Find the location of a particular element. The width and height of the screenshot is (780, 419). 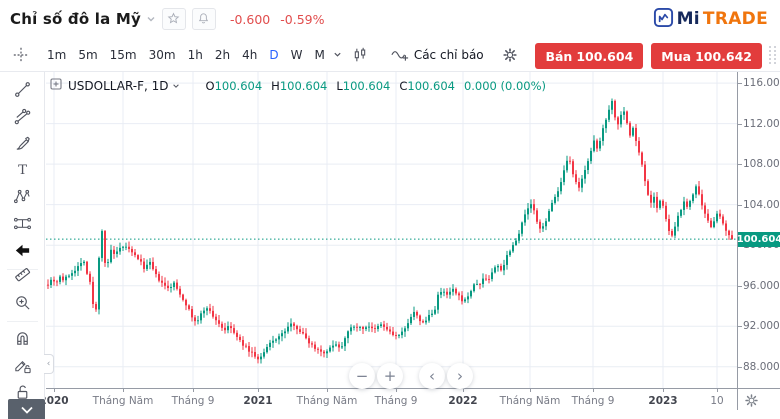

interval-1m: 1m is located at coordinates (57, 54).